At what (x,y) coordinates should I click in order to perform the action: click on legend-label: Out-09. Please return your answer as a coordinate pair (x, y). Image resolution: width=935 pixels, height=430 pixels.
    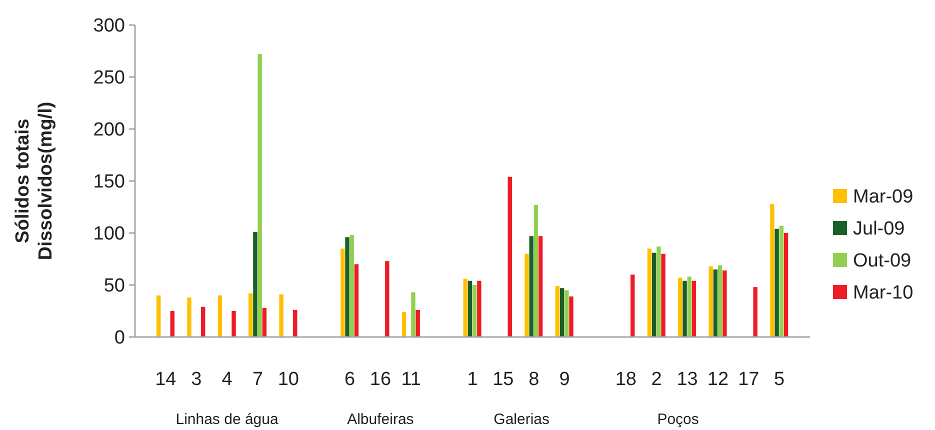
    Looking at the image, I should click on (882, 261).